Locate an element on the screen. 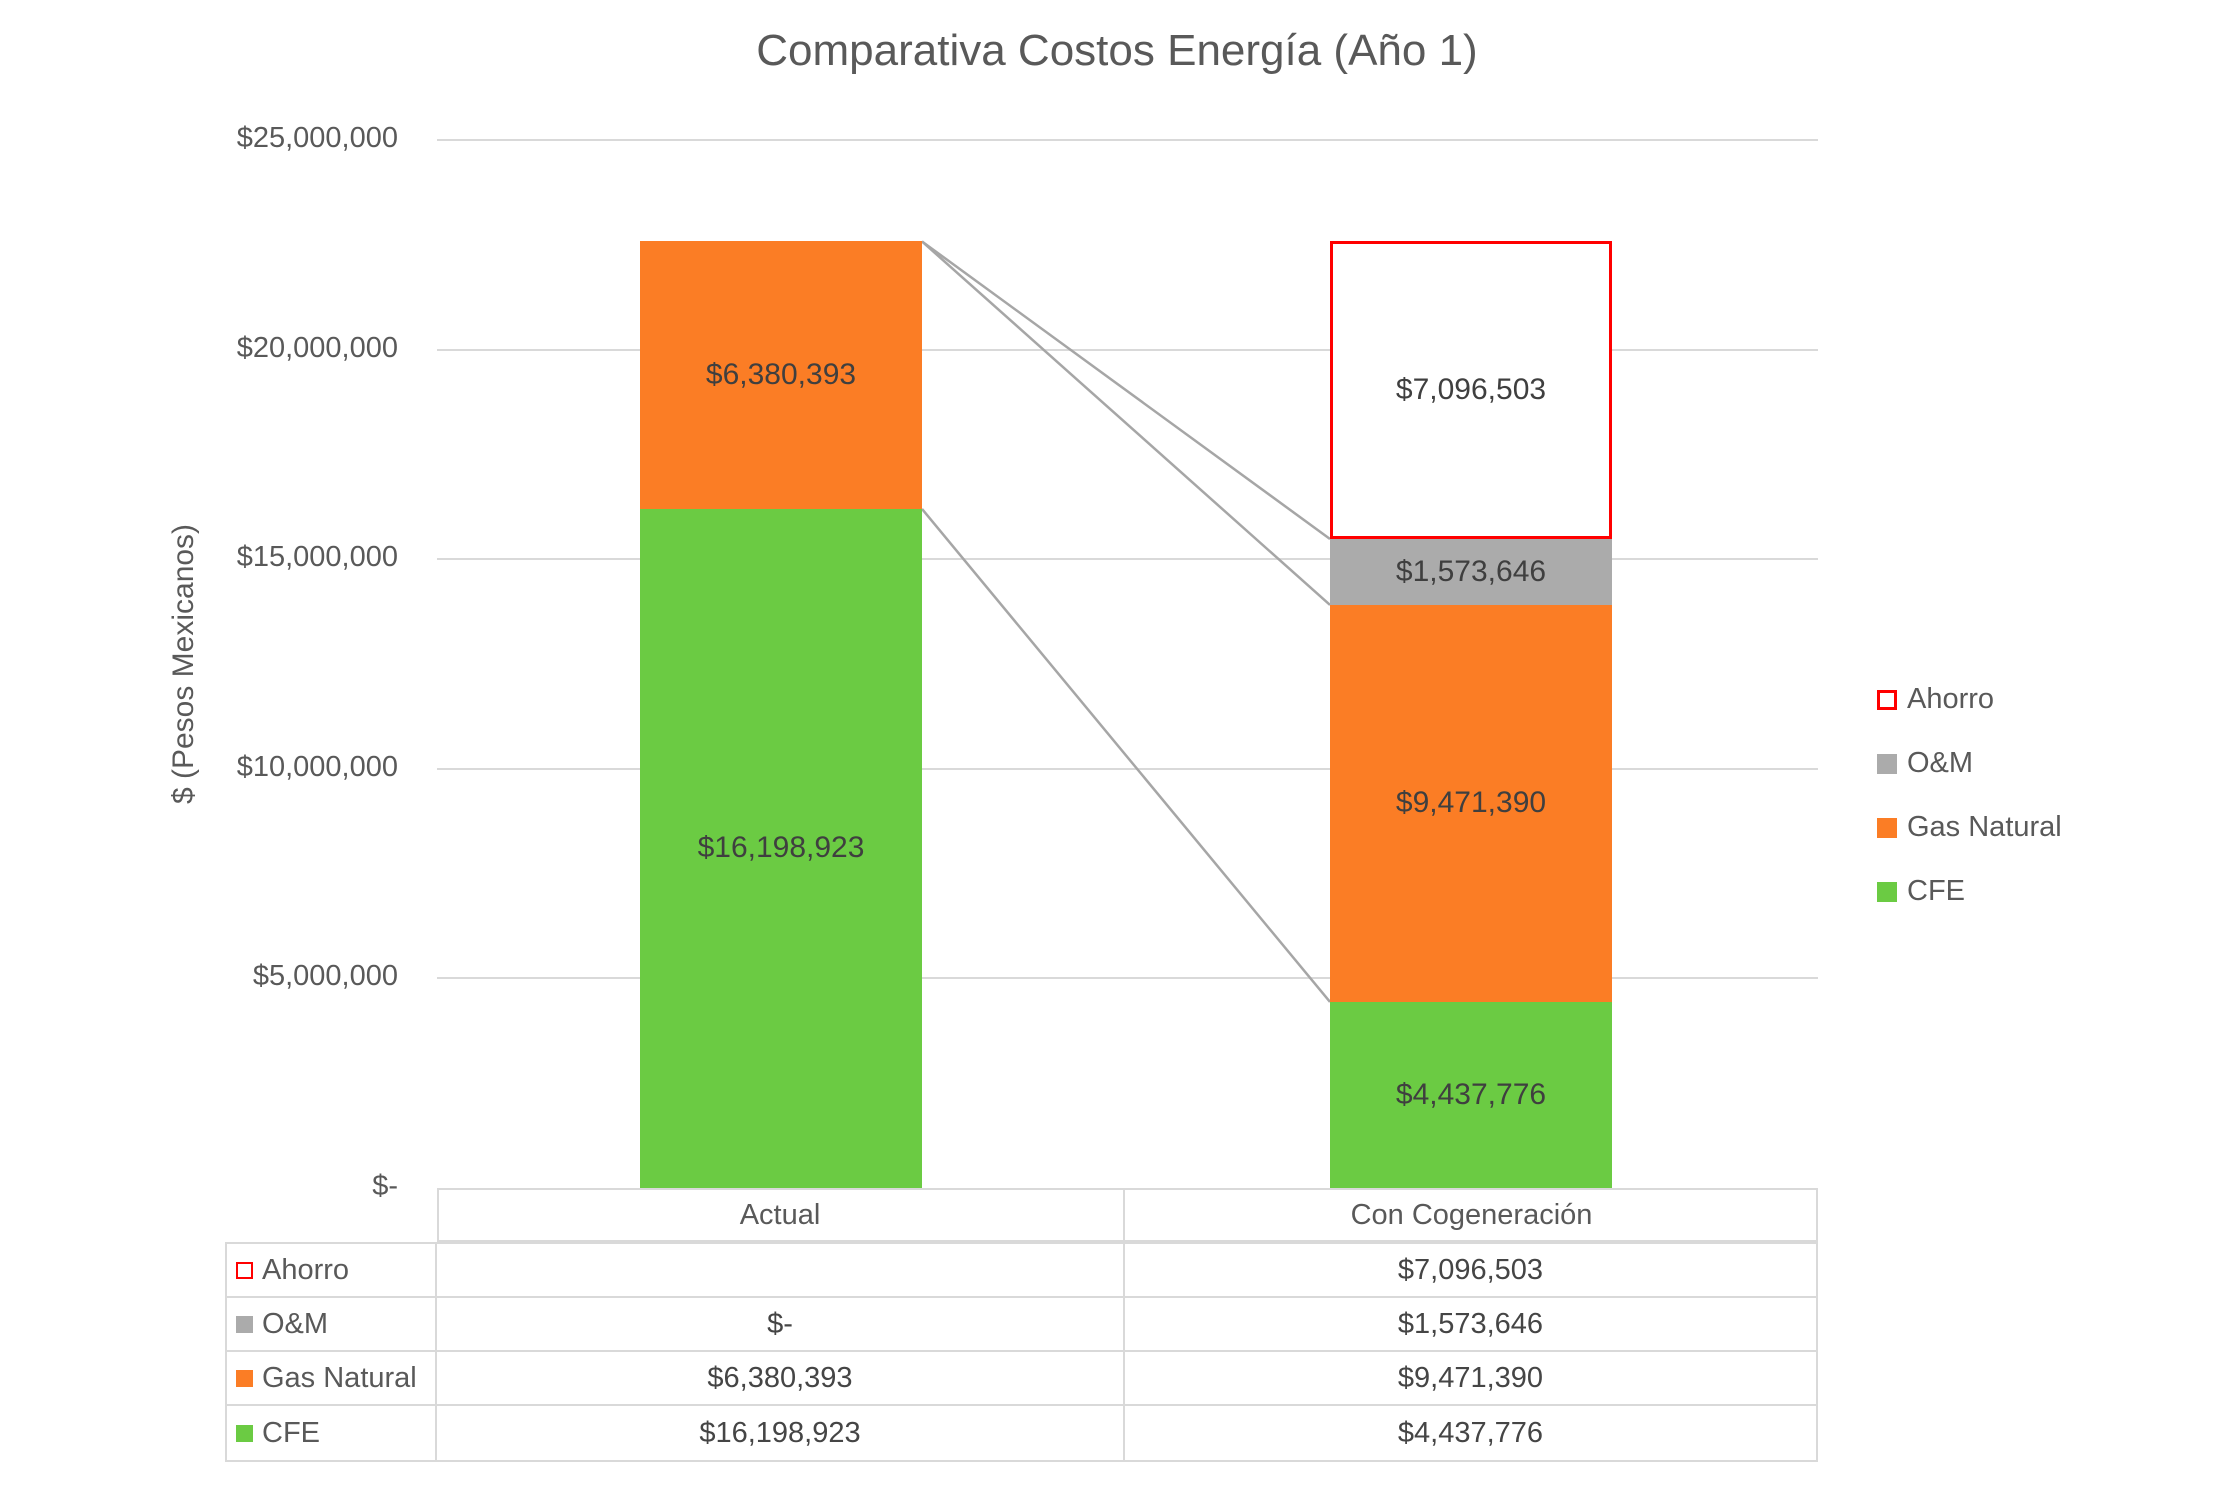 Image resolution: width=2218 pixels, height=1485 pixels. table-value-cell: $1,573,646 is located at coordinates (1470, 1325).